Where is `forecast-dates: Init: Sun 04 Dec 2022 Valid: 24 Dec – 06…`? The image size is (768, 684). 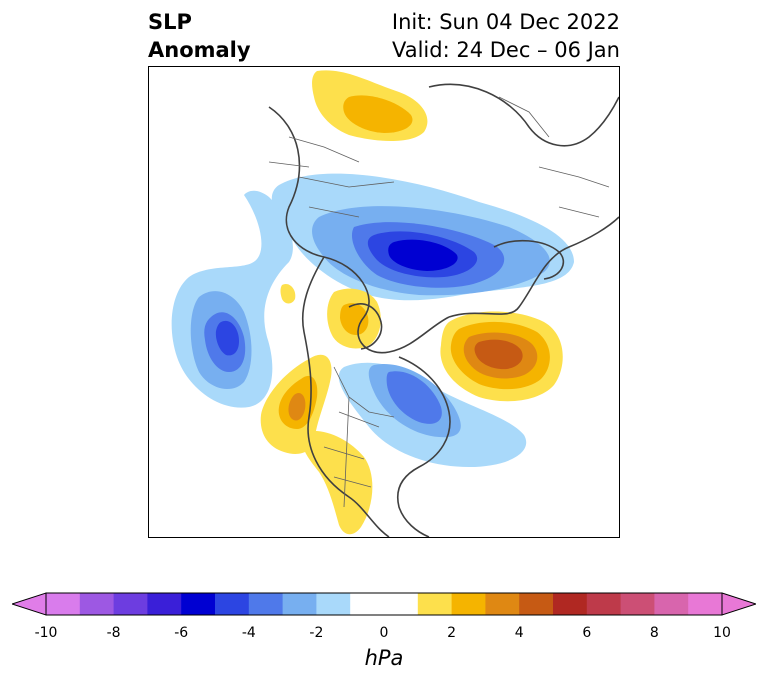 forecast-dates: Init: Sun 04 Dec 2022 Valid: 24 Dec – 06… is located at coordinates (506, 36).